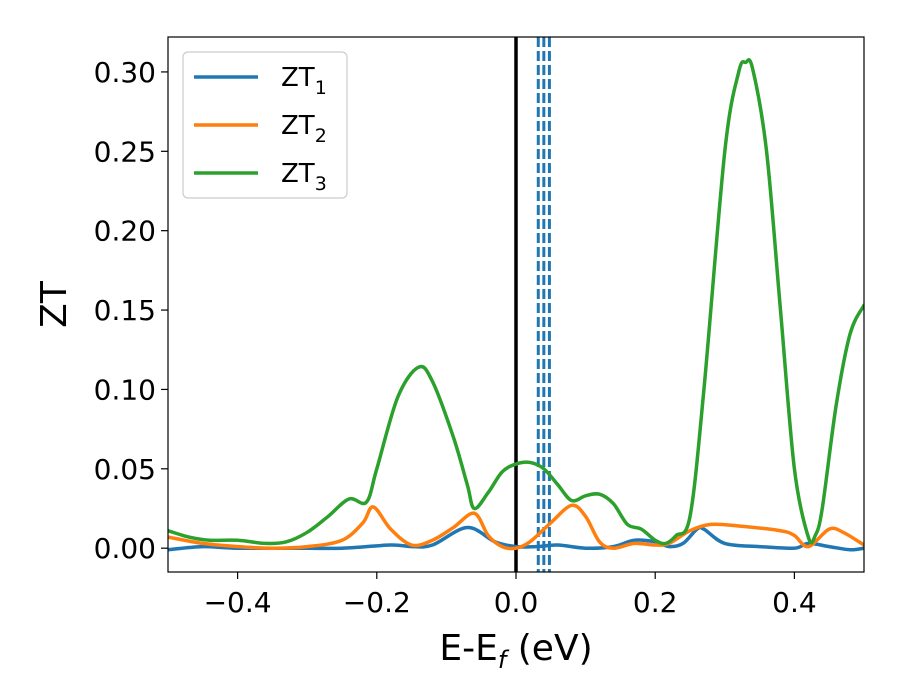 This screenshot has width=900, height=700. I want to click on series-line-zt2, so click(516, 527).